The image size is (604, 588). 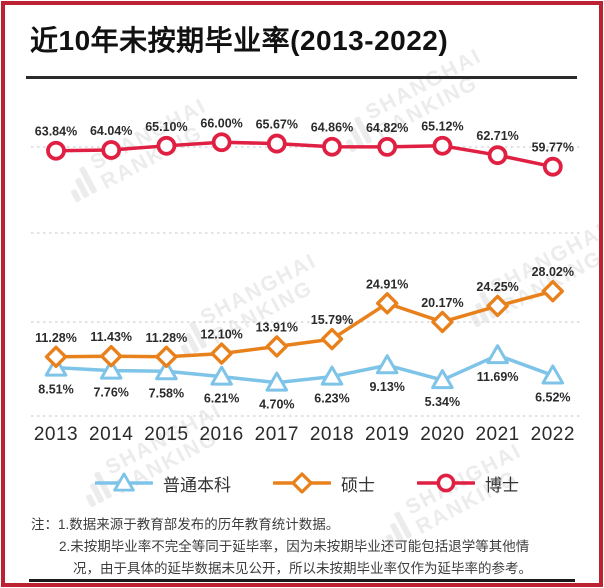 What do you see at coordinates (239, 40) in the screenshot?
I see `page-title: 近10年未按期毕业率(2013-2022)` at bounding box center [239, 40].